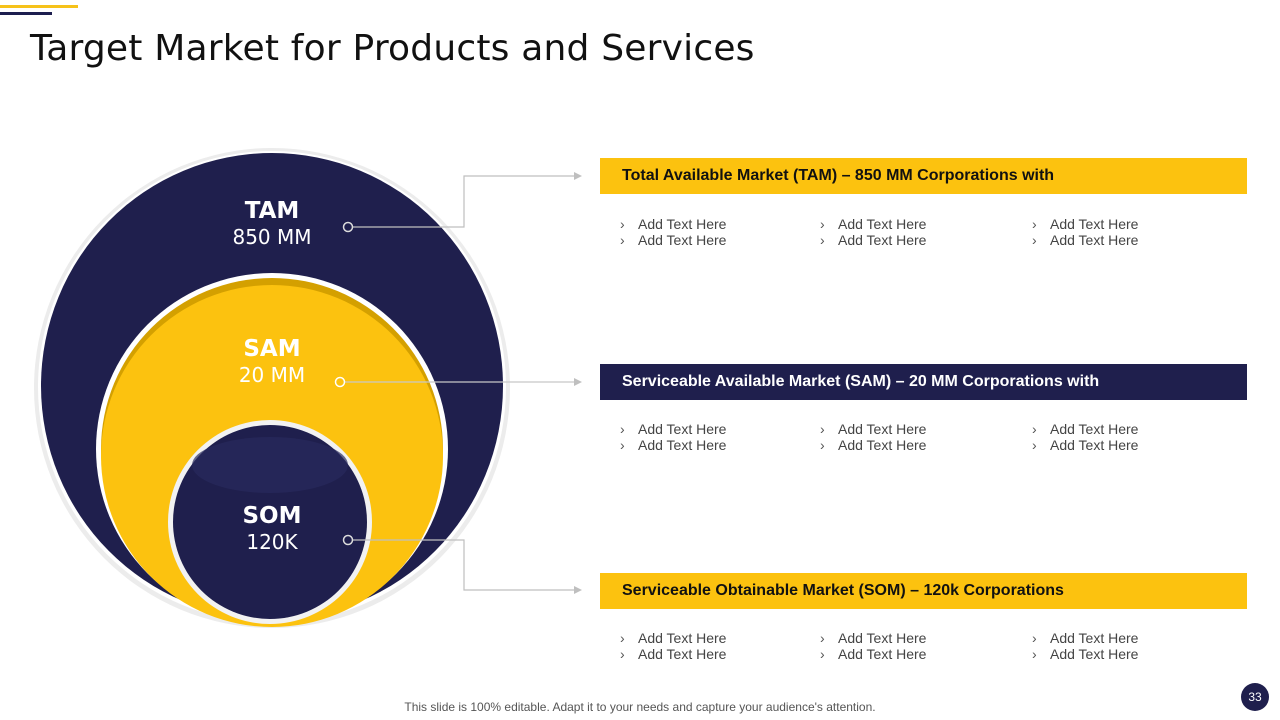  What do you see at coordinates (271, 237) in the screenshot?
I see `tam-value: 850 MM` at bounding box center [271, 237].